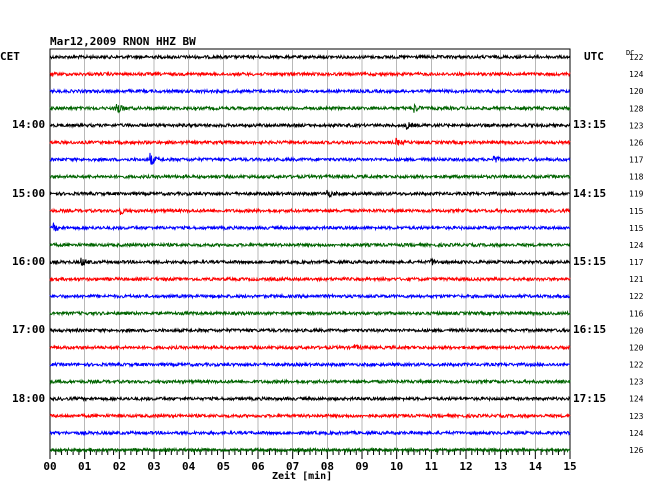 The image size is (650, 494). Describe the element at coordinates (636, 194) in the screenshot. I see `dc-offset-label: 119` at that location.